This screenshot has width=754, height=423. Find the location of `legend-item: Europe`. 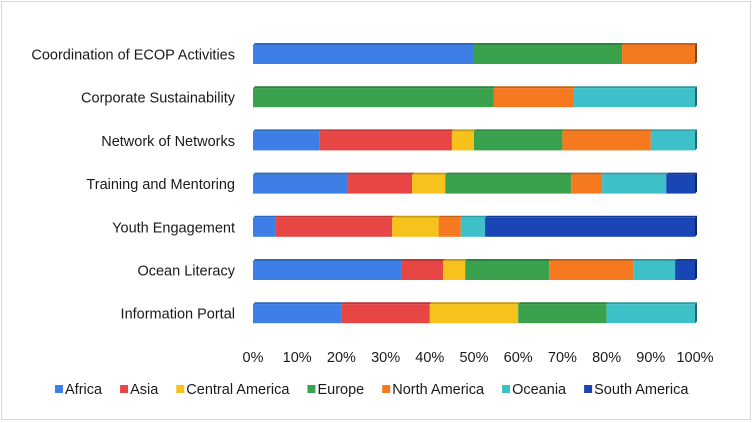

legend-item: Europe is located at coordinates (335, 390).